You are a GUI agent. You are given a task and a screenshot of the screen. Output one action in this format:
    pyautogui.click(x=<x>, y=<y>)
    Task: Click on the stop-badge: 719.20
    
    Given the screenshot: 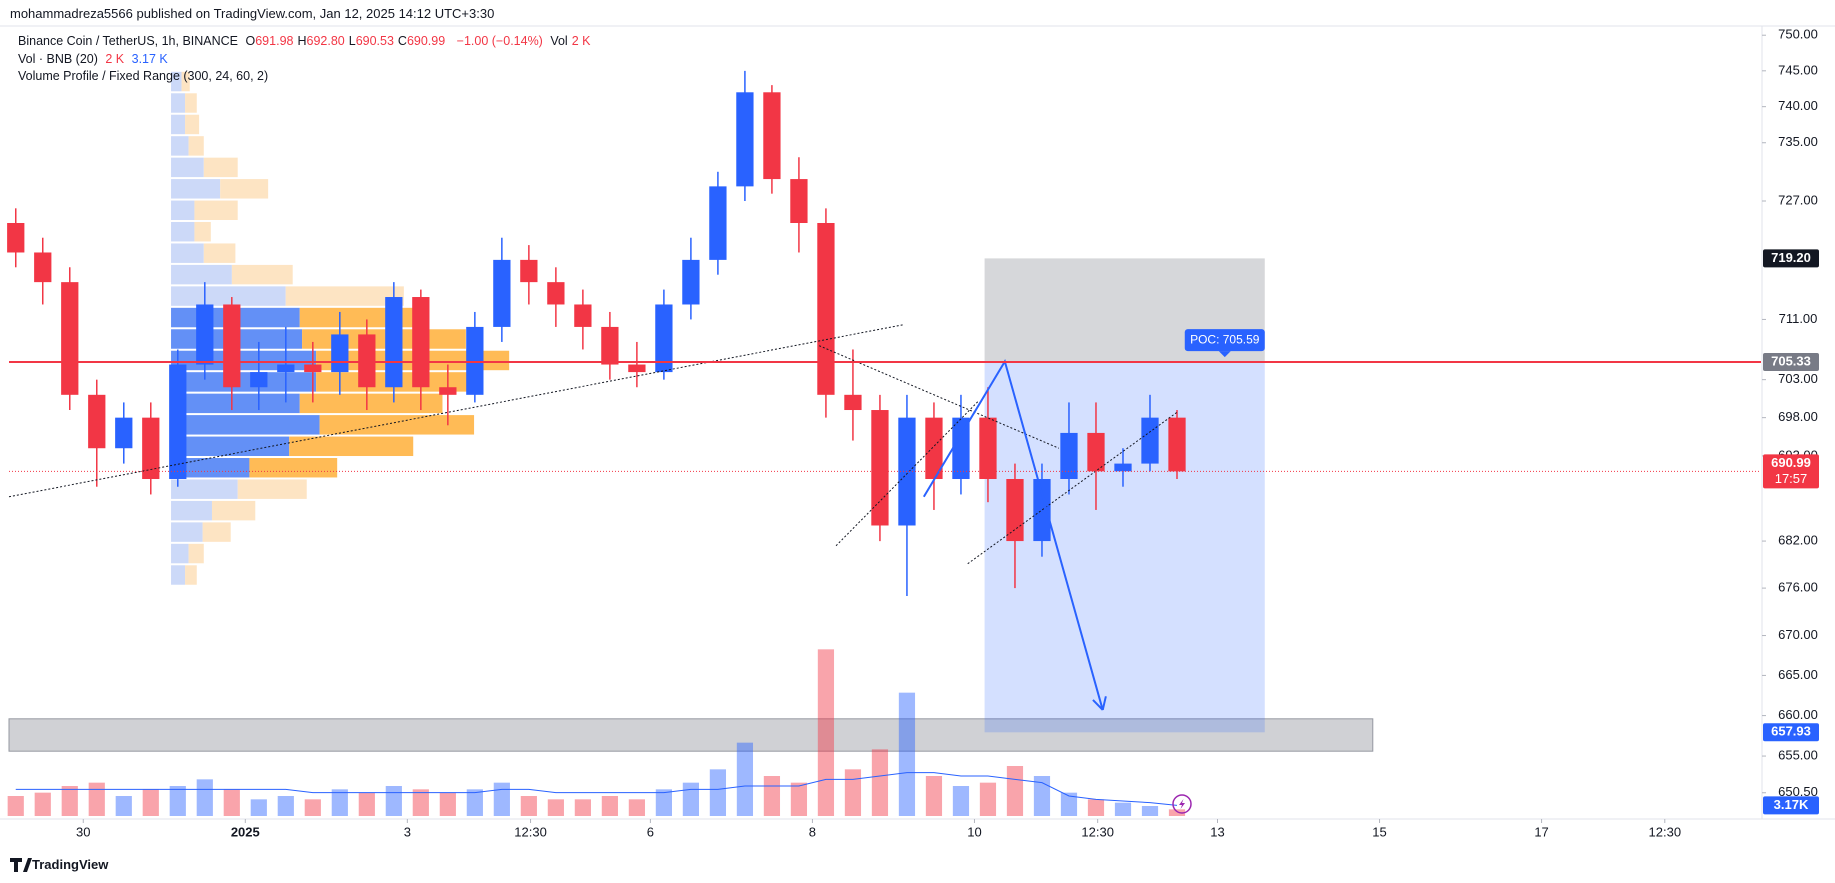 What is the action you would take?
    pyautogui.click(x=1791, y=257)
    